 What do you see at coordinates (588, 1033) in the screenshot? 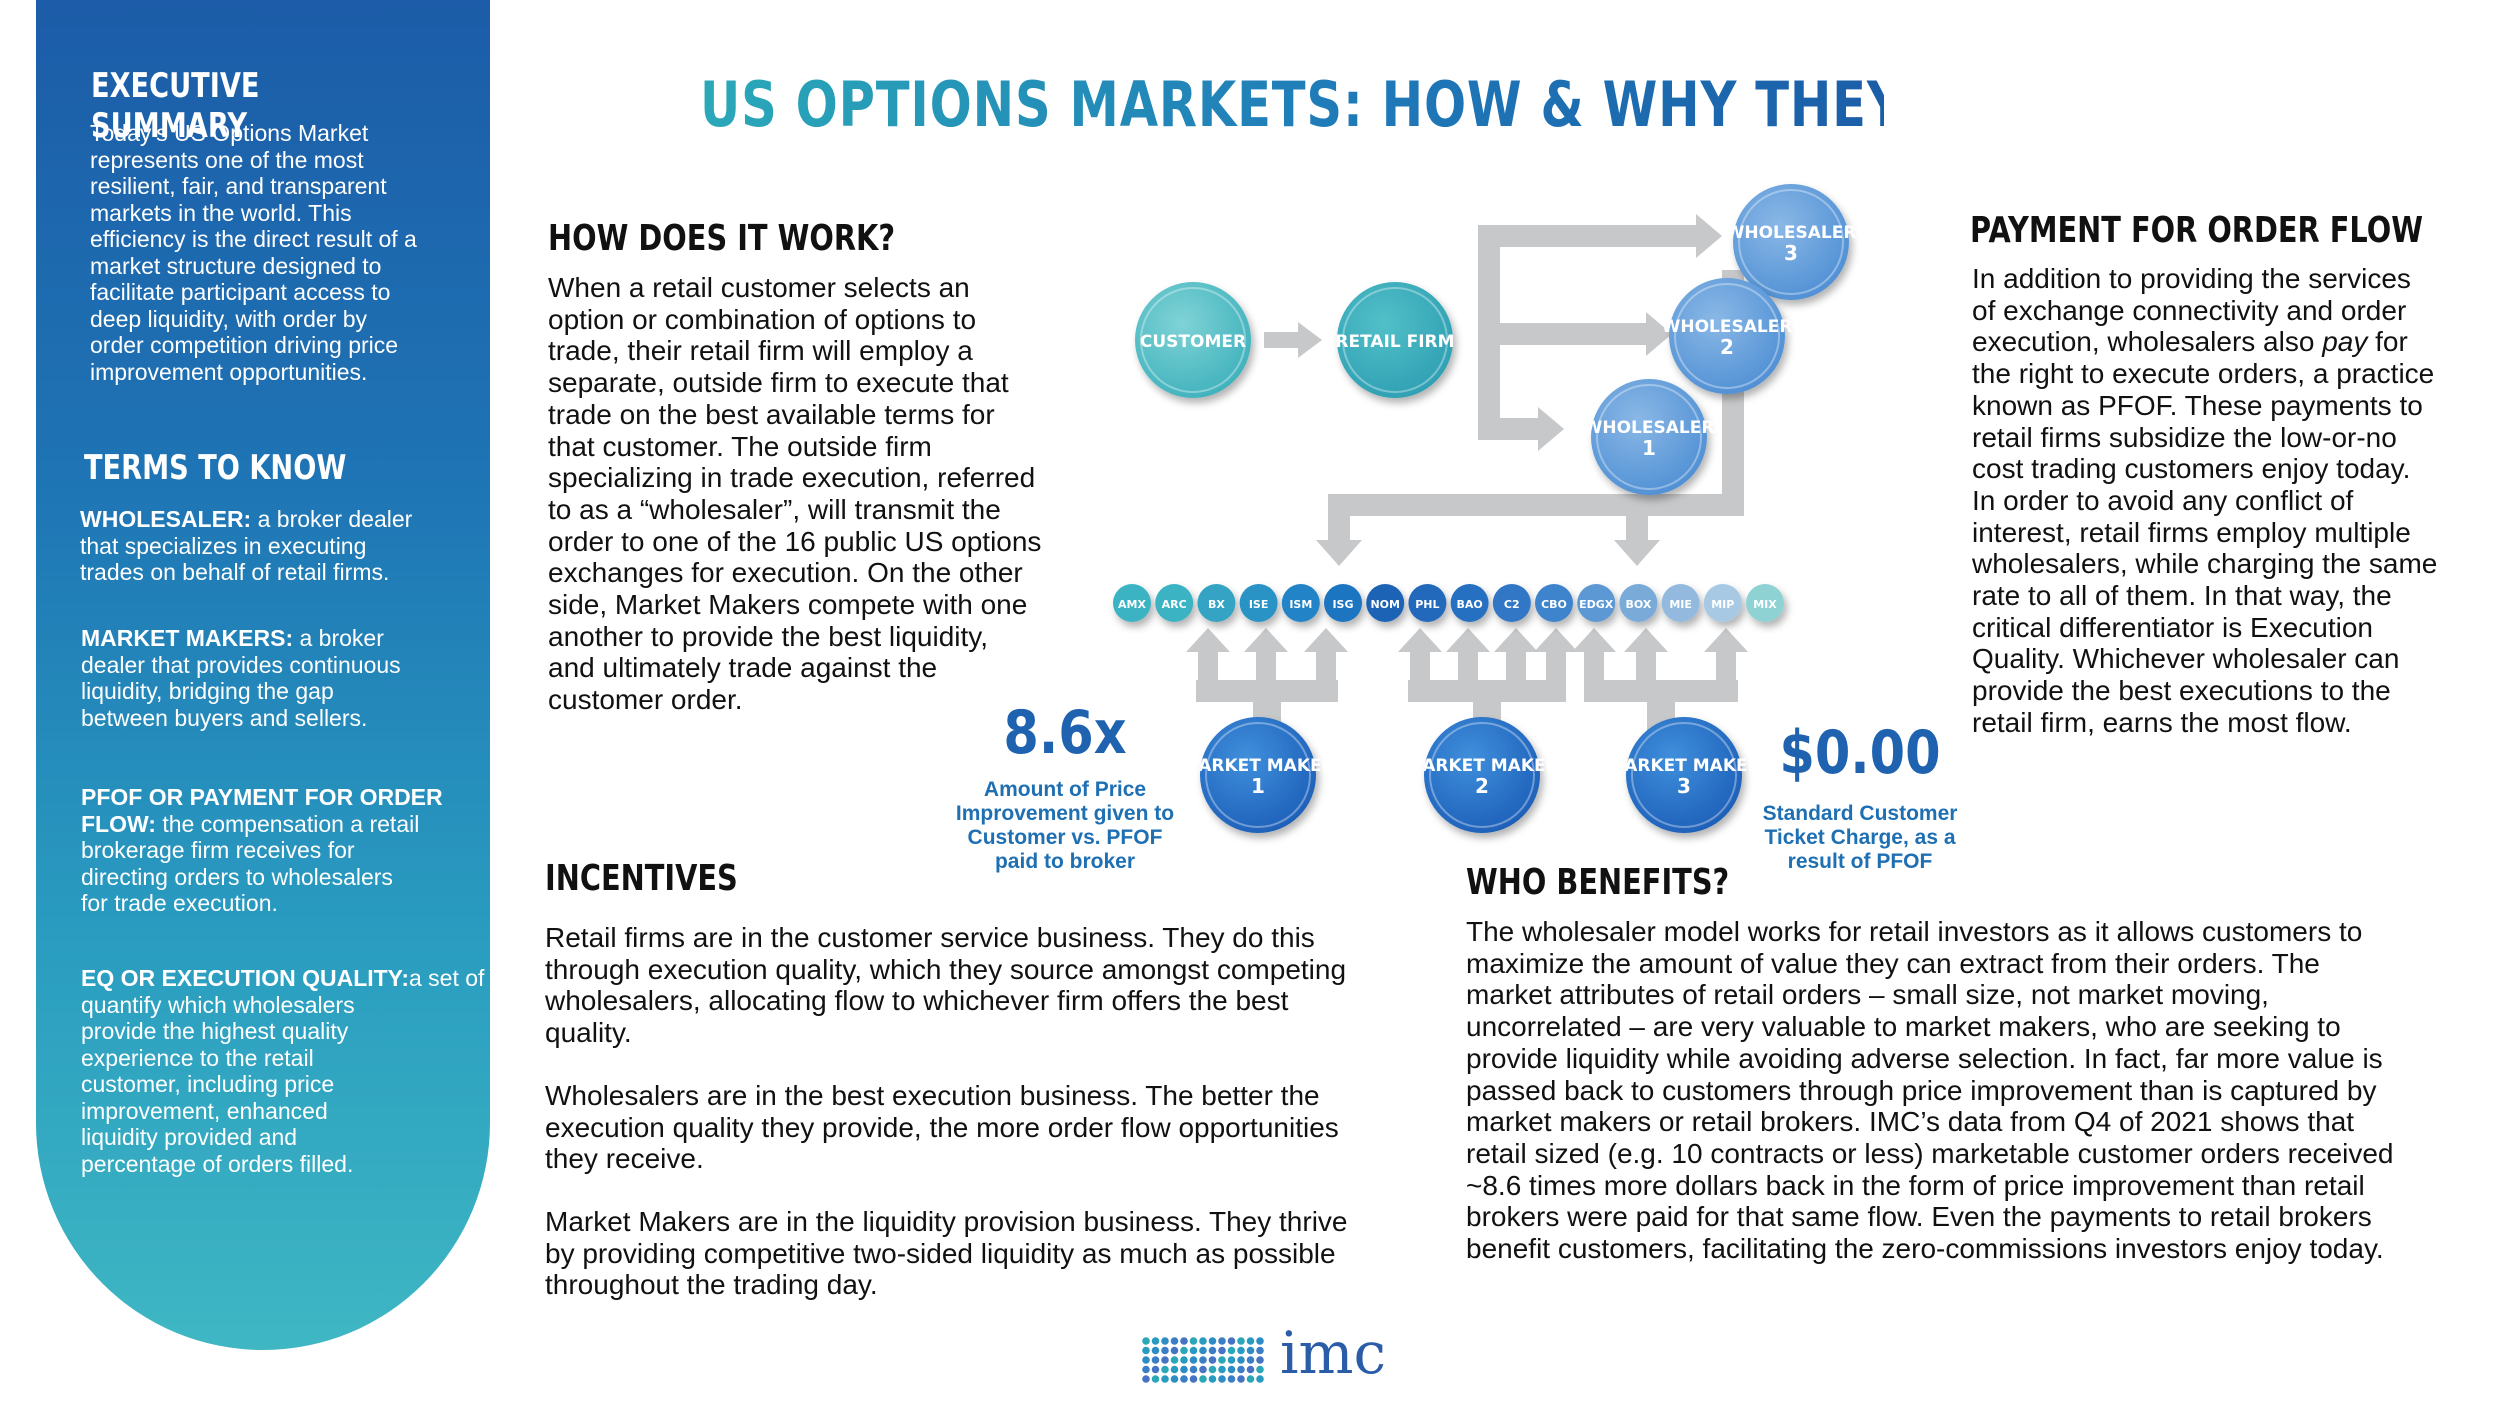
I see `incentives-line: quality.` at bounding box center [588, 1033].